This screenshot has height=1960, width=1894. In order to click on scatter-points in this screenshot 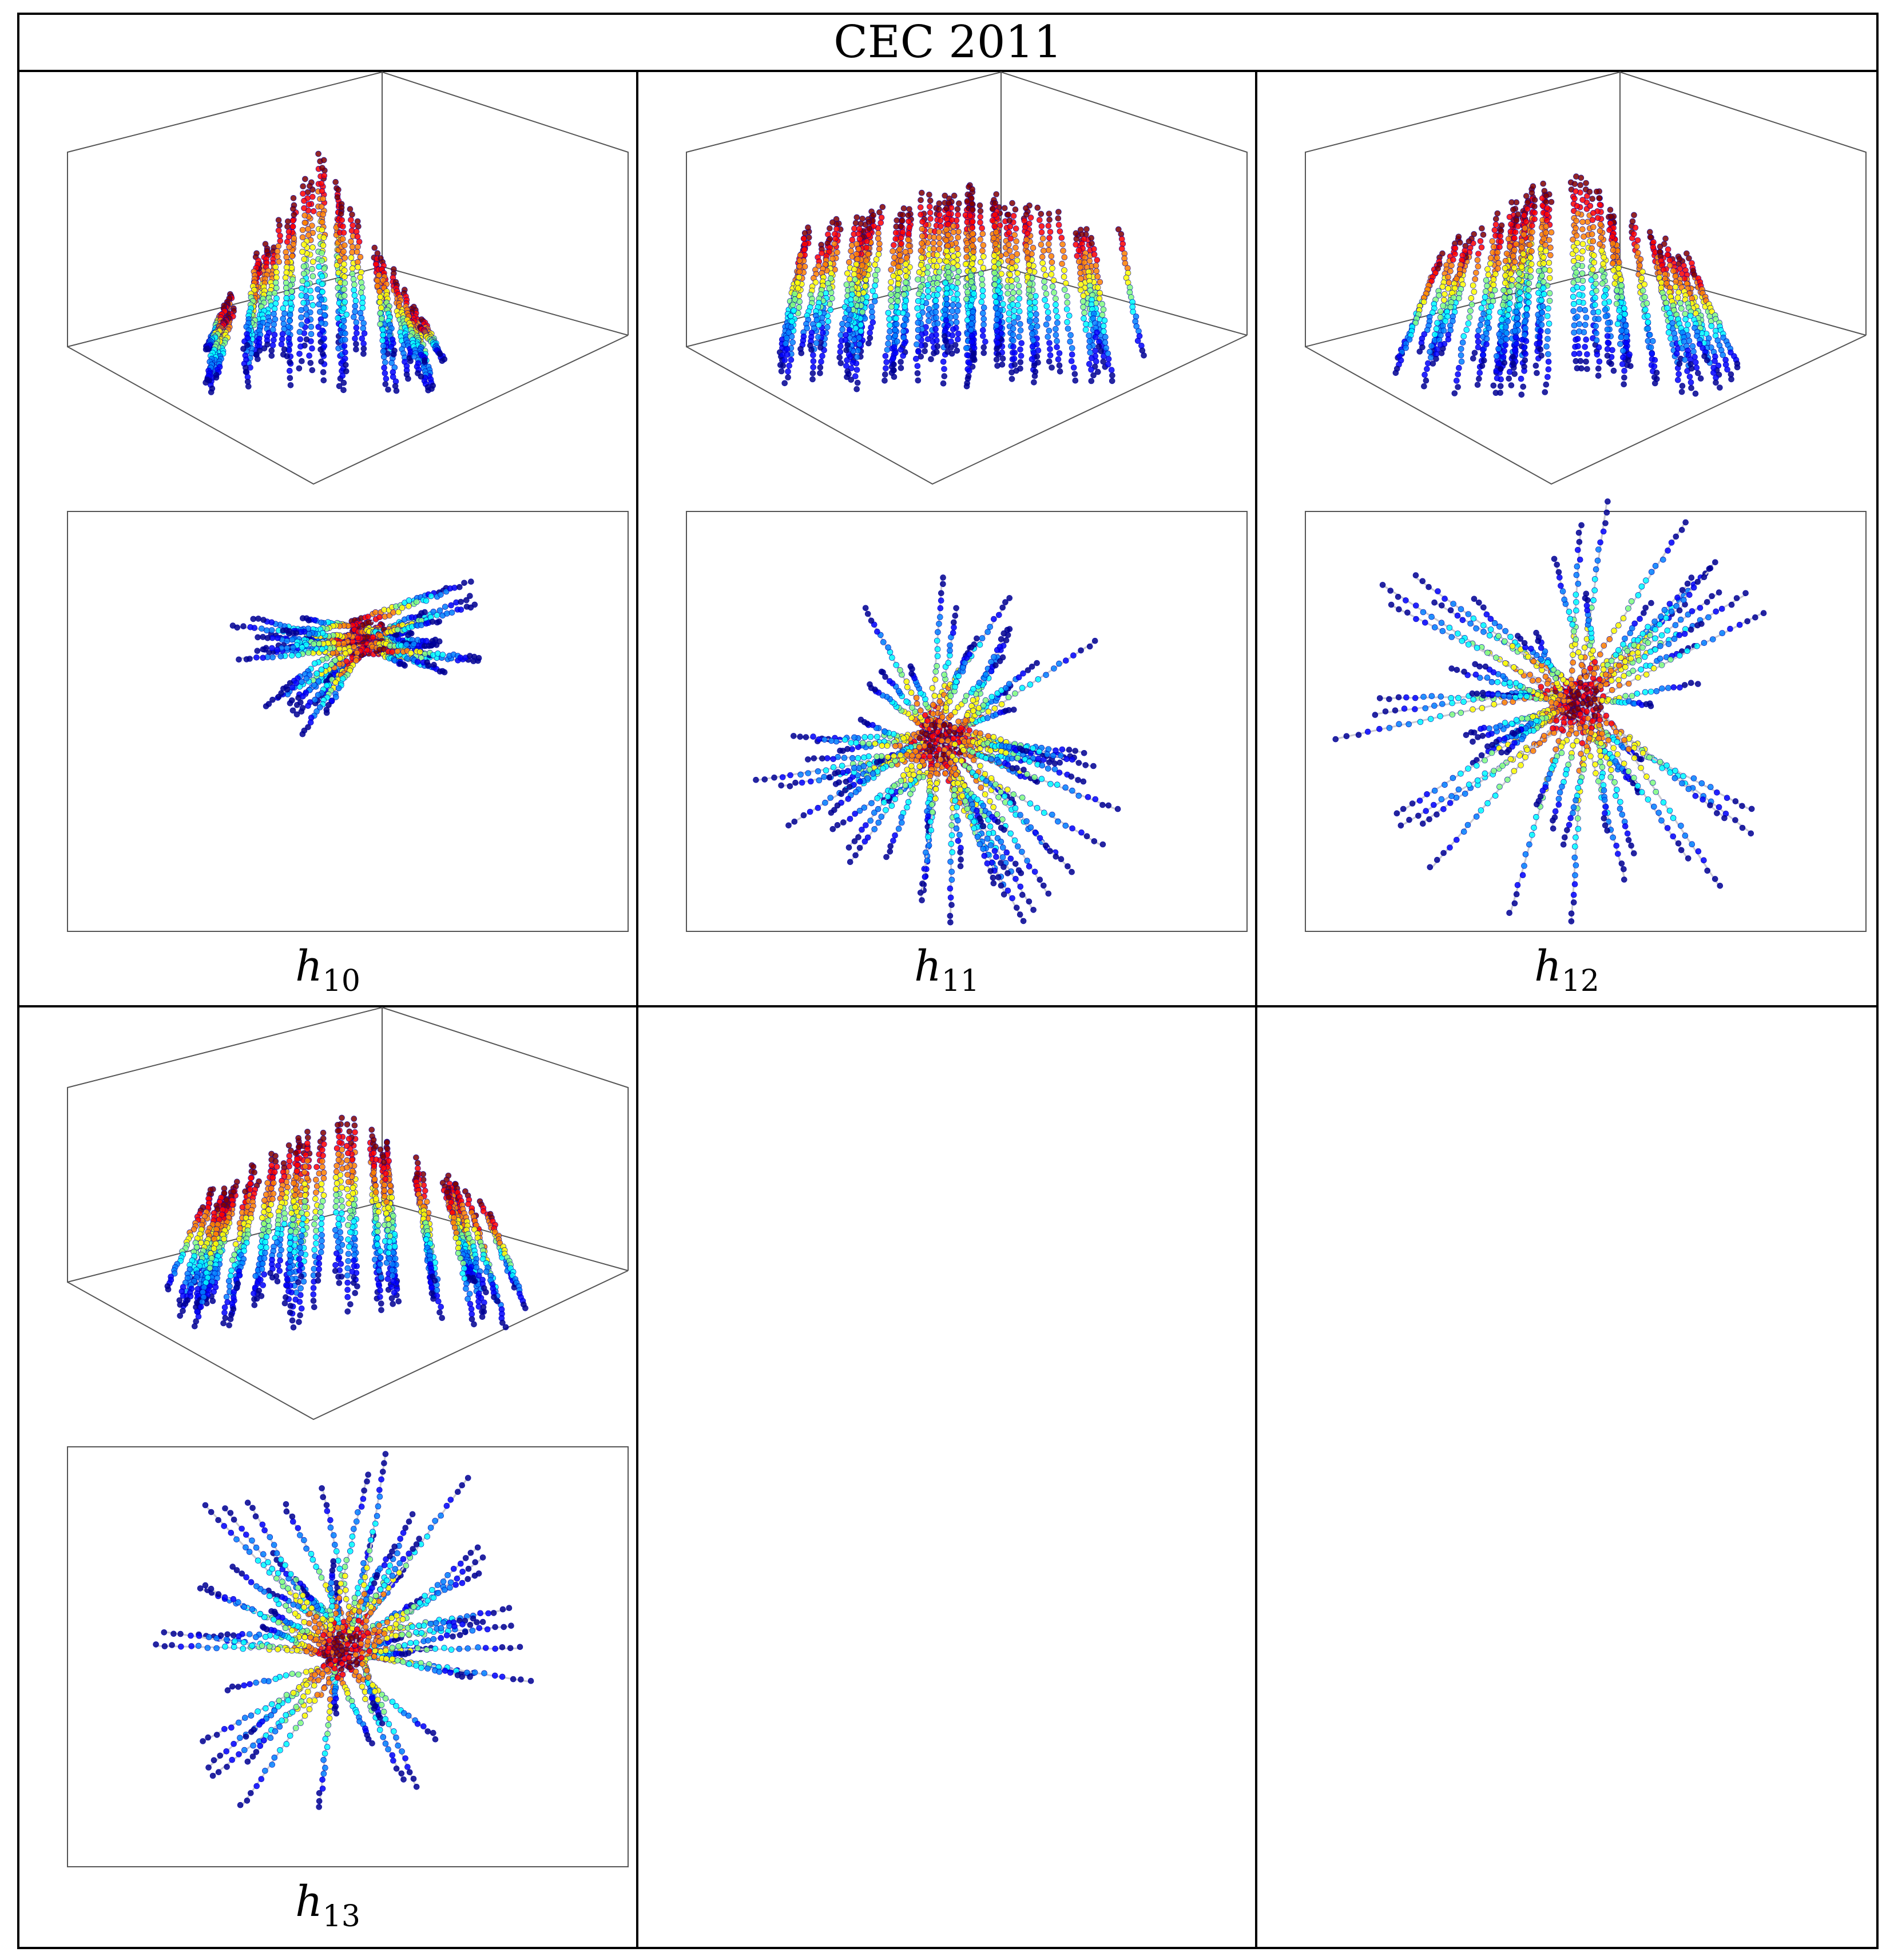, I will do `click(937, 750)`.